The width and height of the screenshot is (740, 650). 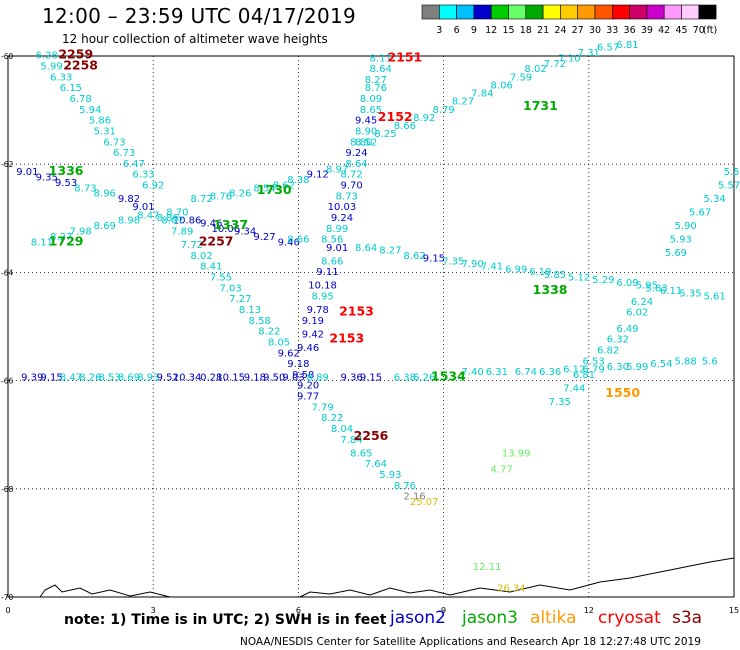 I want to click on wave-height-value: 5.93, so click(x=681, y=240).